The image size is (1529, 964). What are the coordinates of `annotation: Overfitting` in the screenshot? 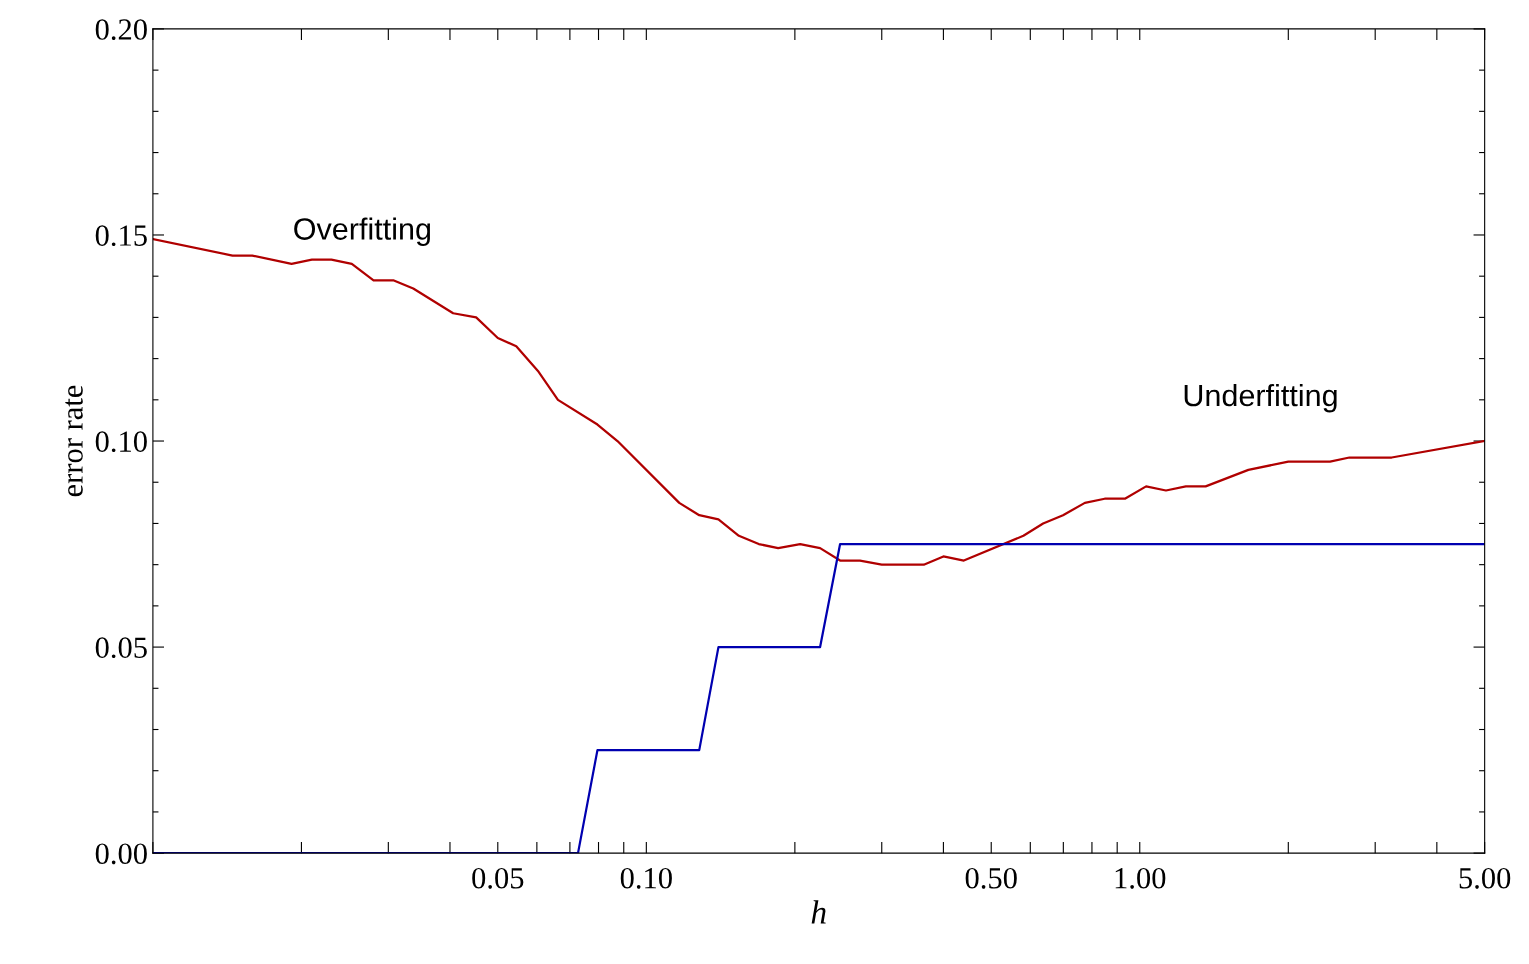 It's located at (362, 231).